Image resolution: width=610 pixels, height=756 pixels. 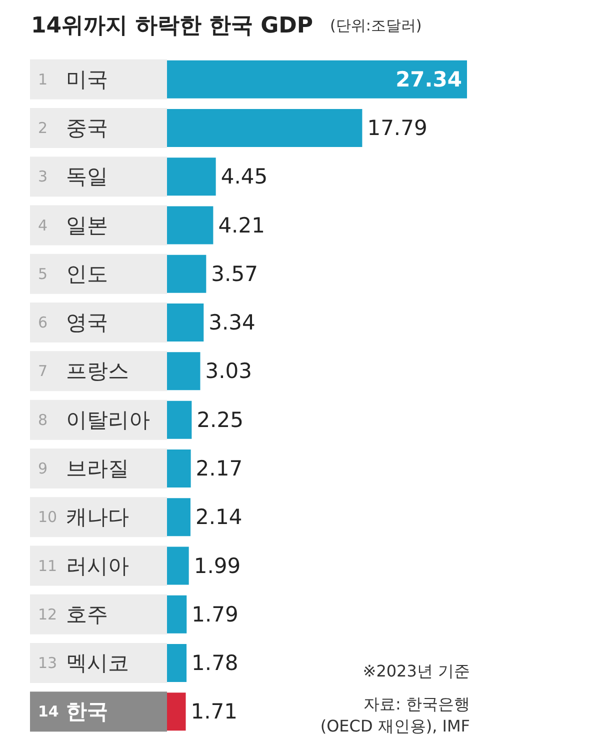 I want to click on category-label: 5 인도, so click(x=73, y=274).